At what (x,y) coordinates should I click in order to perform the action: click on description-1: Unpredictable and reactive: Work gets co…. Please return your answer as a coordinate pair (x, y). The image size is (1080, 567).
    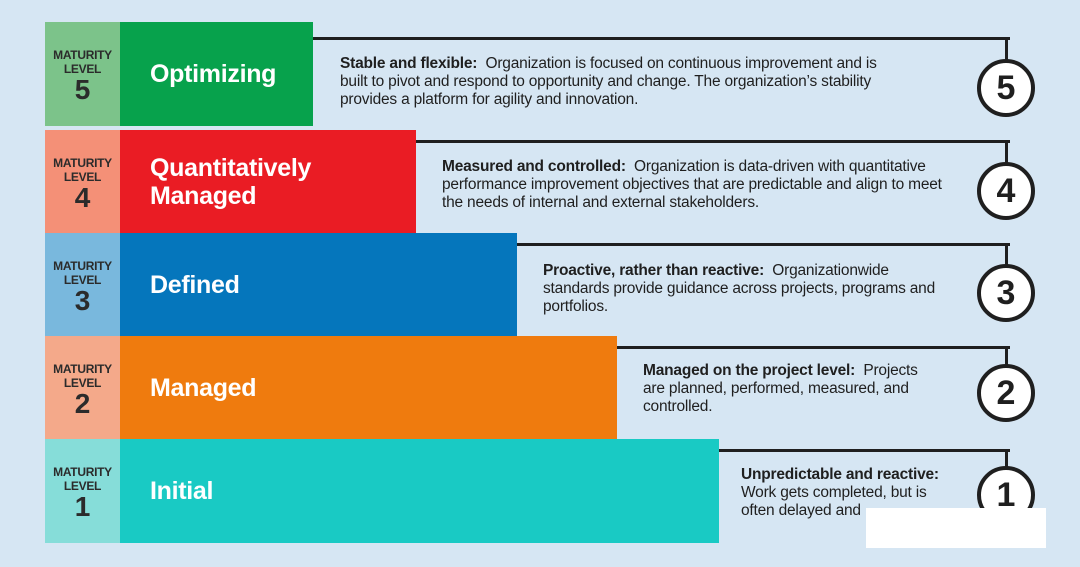
    Looking at the image, I should click on (848, 493).